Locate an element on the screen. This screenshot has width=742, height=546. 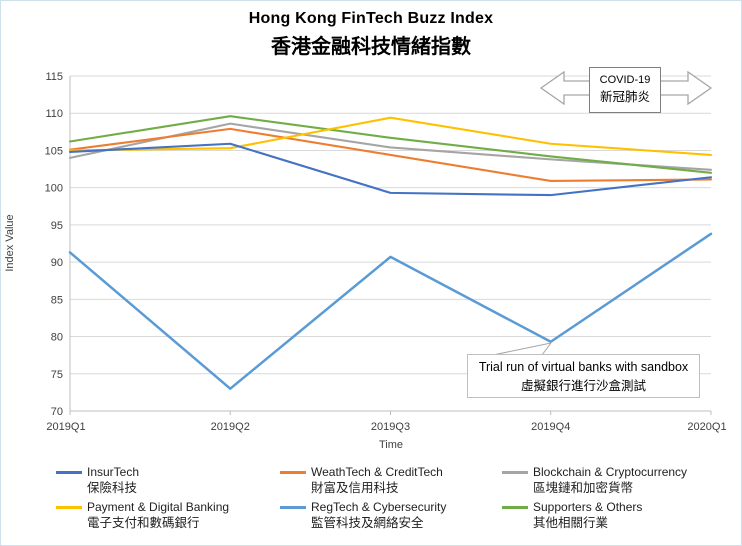
y-tick-label: 95 is located at coordinates (57, 226).